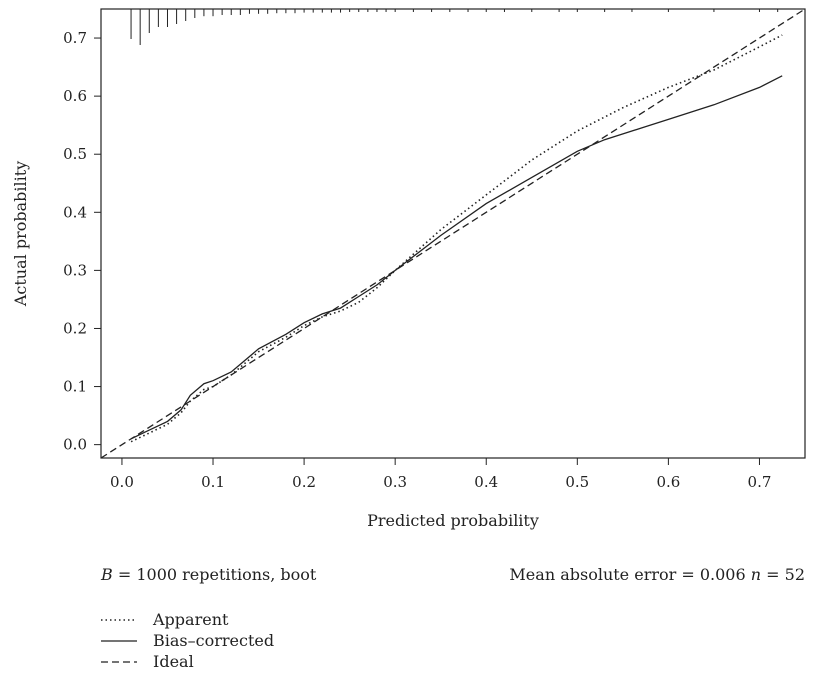 This screenshot has height=679, width=821. What do you see at coordinates (304, 482) in the screenshot?
I see `x-tick-label: 0.2` at bounding box center [304, 482].